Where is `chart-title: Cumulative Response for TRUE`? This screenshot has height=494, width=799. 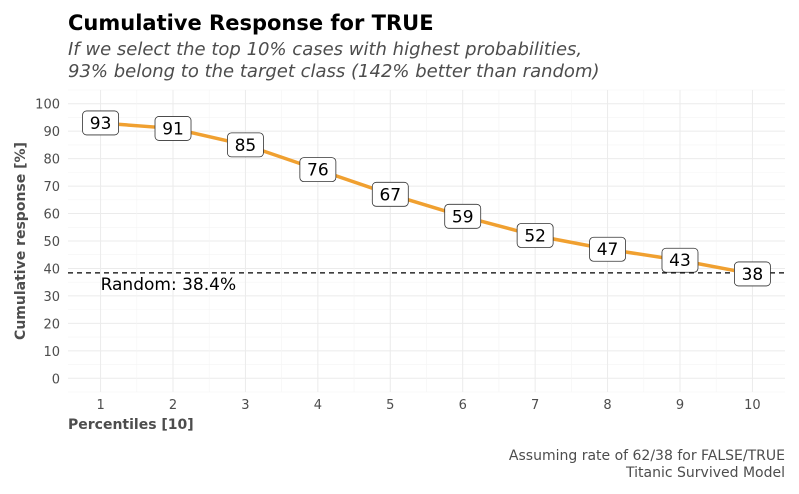 chart-title: Cumulative Response for TRUE is located at coordinates (251, 23).